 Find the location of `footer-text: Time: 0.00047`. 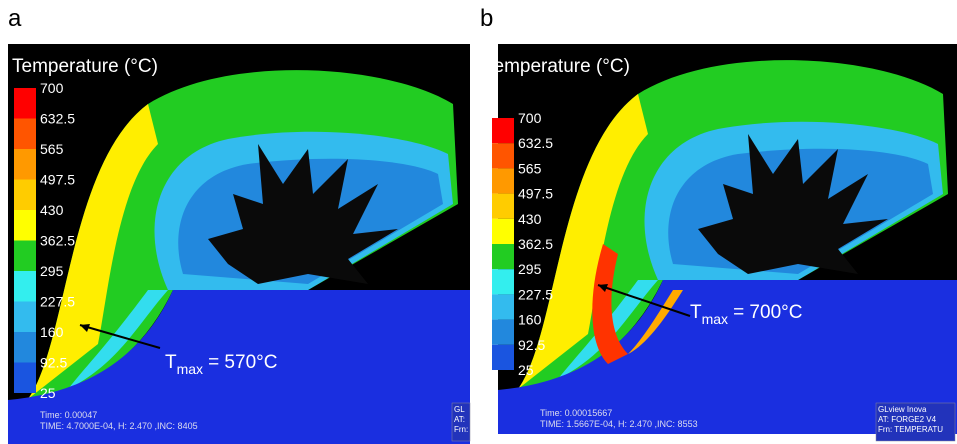

footer-text: Time: 0.00047 is located at coordinates (68, 415).